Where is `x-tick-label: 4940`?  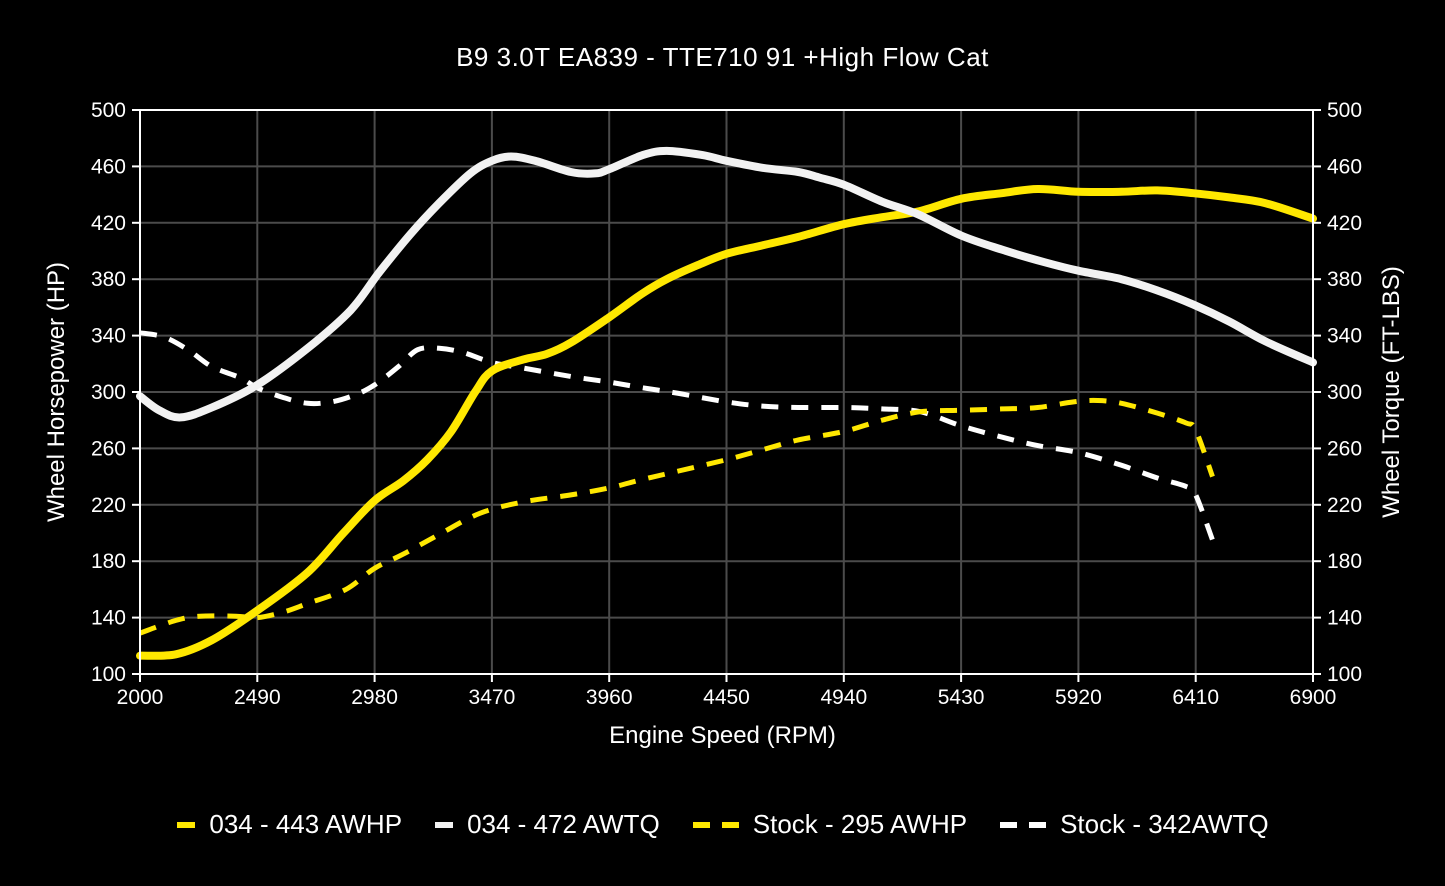 x-tick-label: 4940 is located at coordinates (843, 697).